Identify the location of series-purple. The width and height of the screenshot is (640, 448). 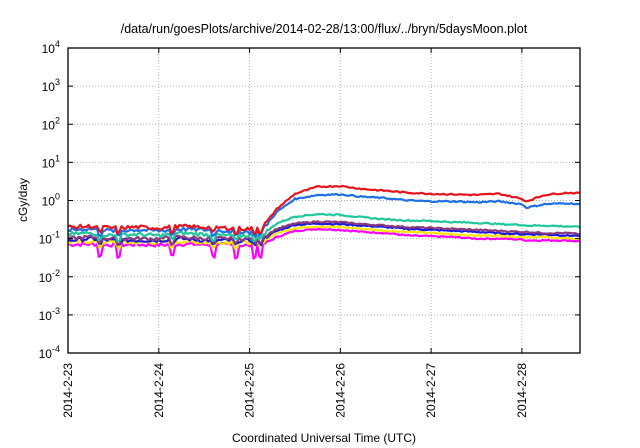
(324, 233).